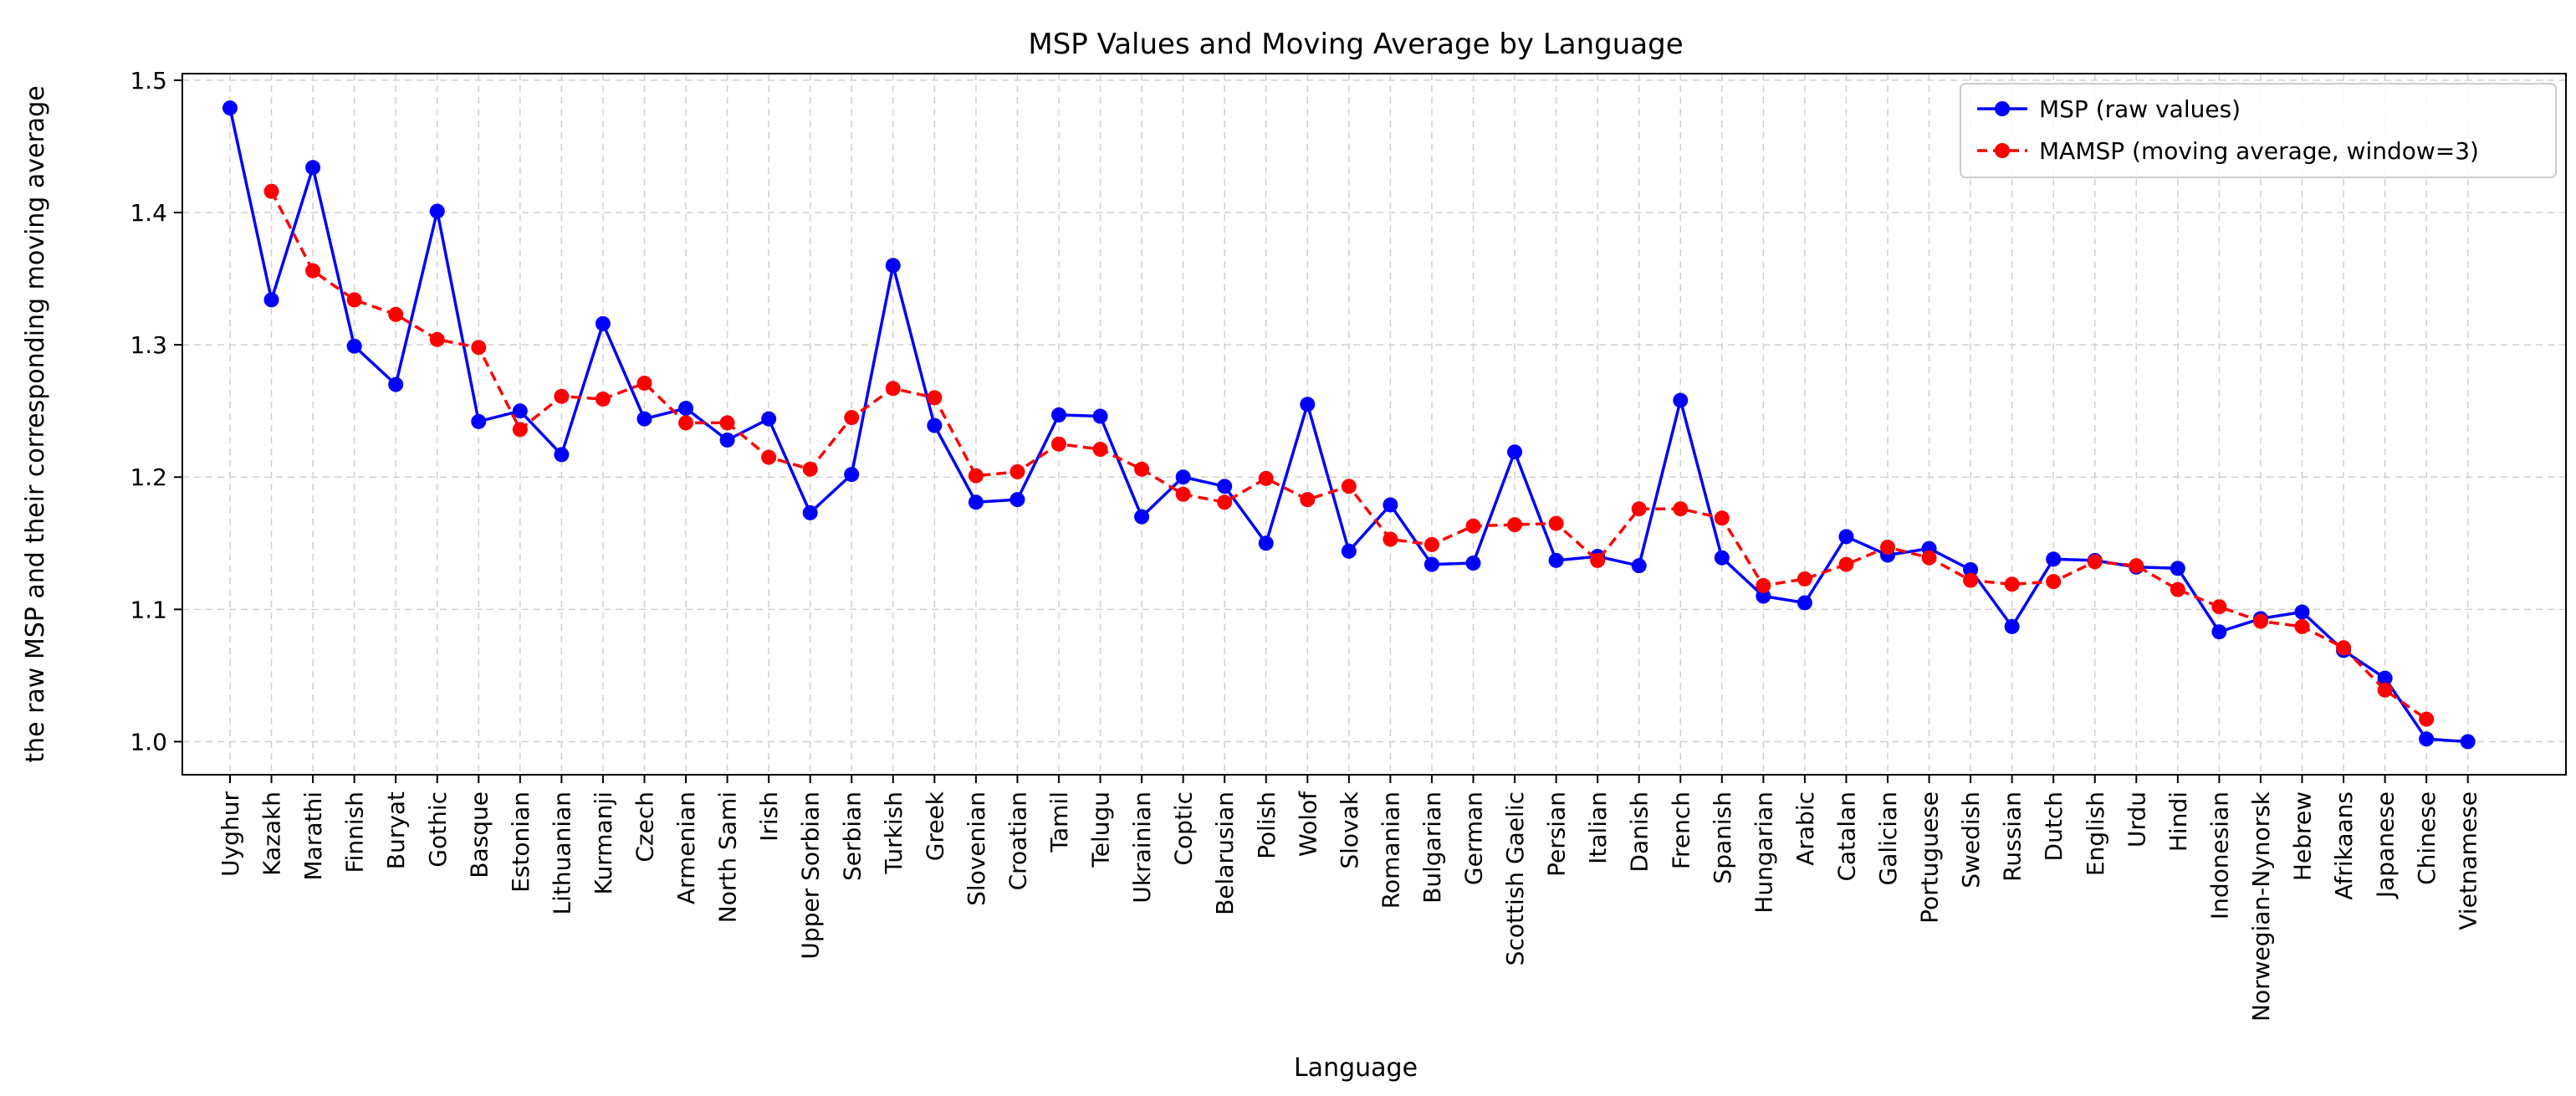  What do you see at coordinates (148, 81) in the screenshot?
I see `y-tick-label: 1.5` at bounding box center [148, 81].